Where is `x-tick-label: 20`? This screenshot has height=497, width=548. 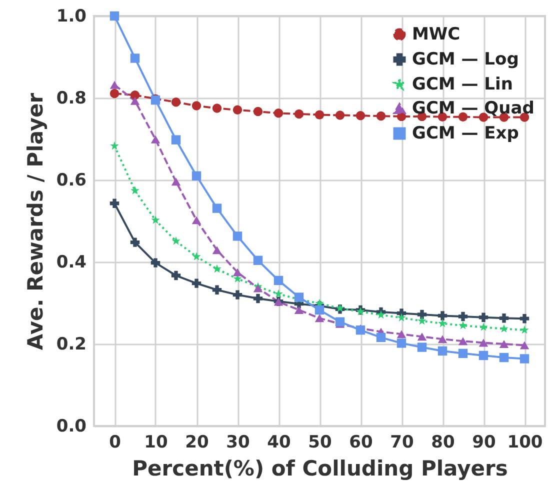
x-tick-label: 20 is located at coordinates (197, 442).